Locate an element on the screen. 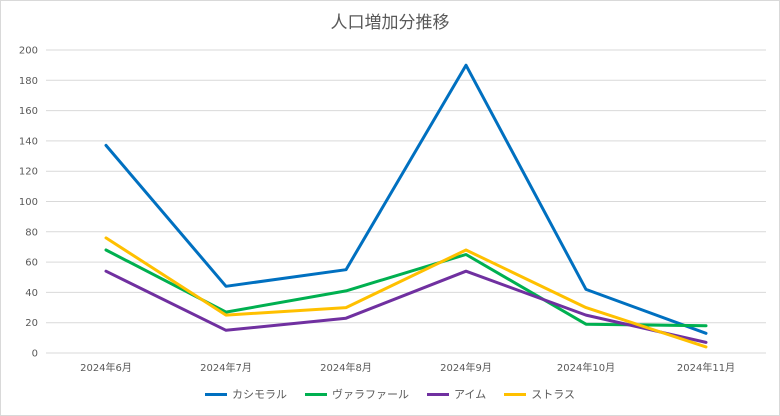 This screenshot has height=416, width=780. x-tick-label: 2024年8月 is located at coordinates (346, 367).